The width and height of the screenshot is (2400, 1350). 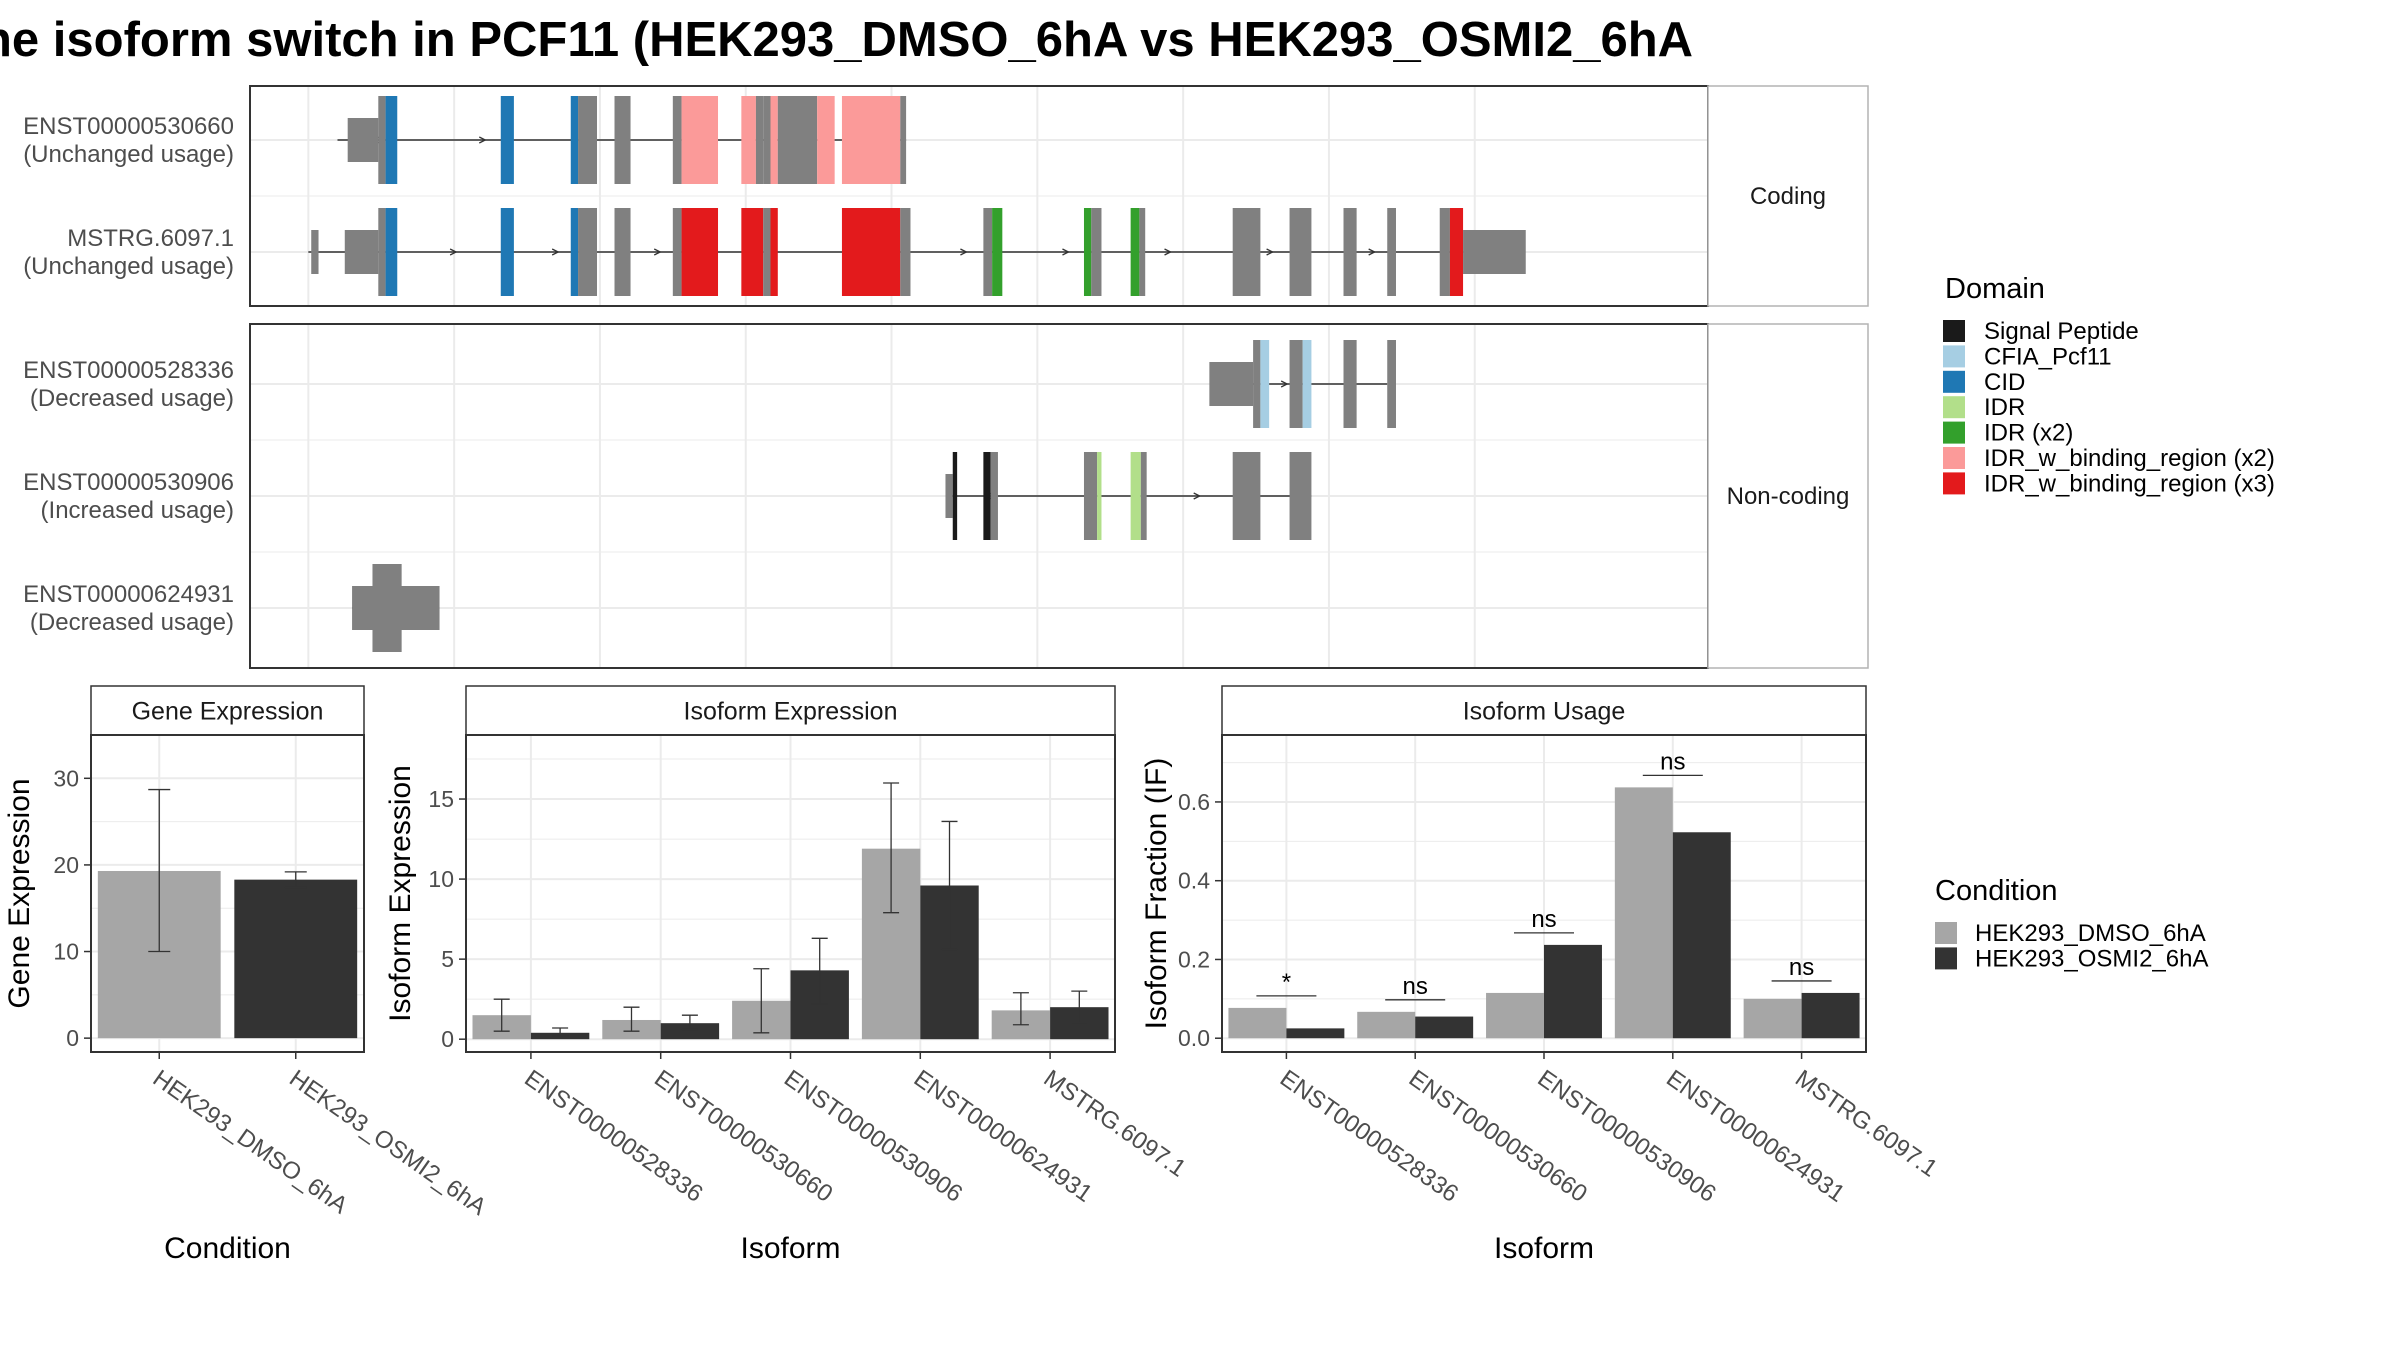 I want to click on transcript-status: (Increased usage), so click(x=137, y=510).